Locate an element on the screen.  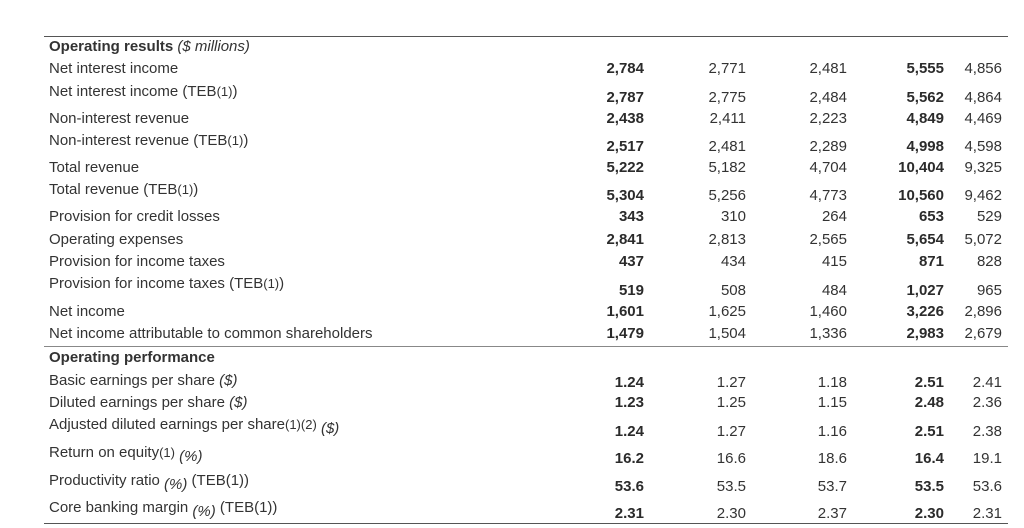
cell-value: 2,565 is located at coordinates (828, 239).